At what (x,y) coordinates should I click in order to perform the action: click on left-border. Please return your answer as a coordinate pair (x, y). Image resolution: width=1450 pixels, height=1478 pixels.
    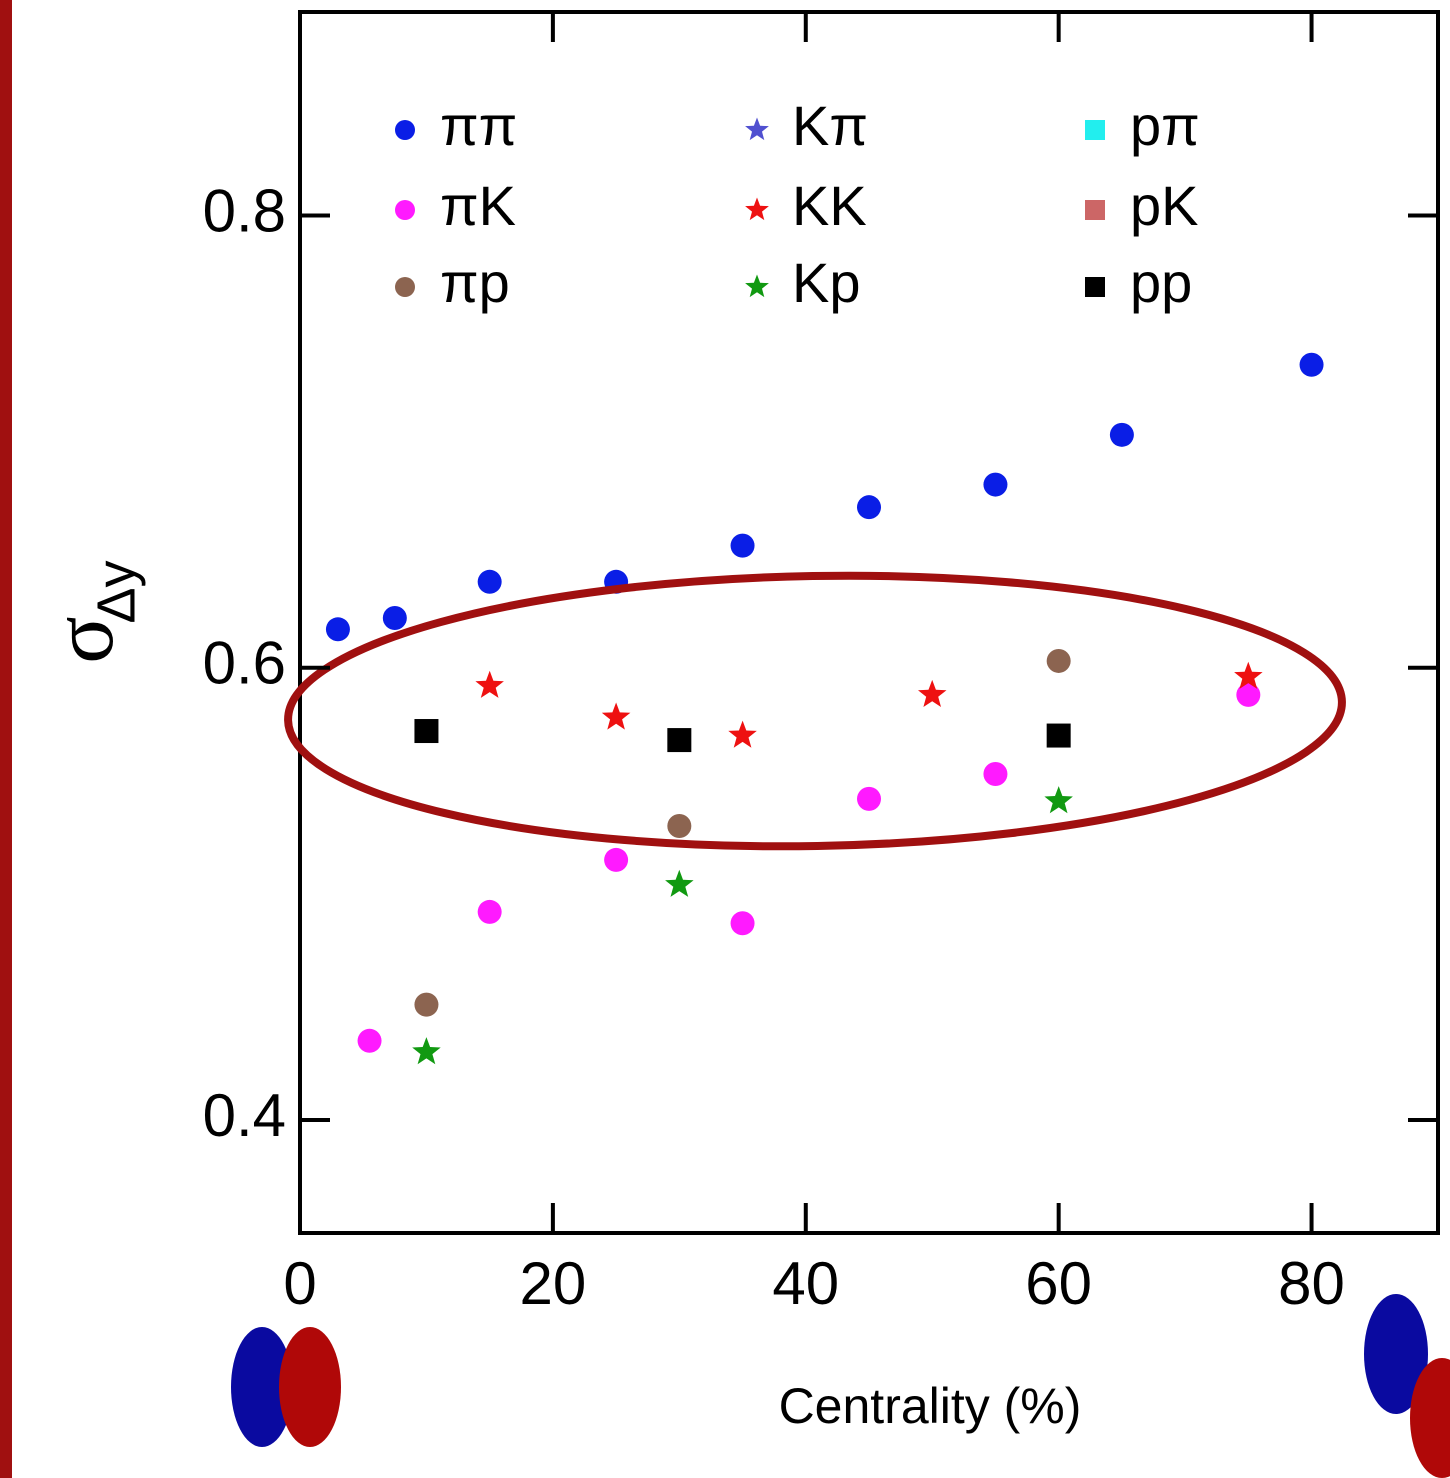
    Looking at the image, I should click on (6, 739).